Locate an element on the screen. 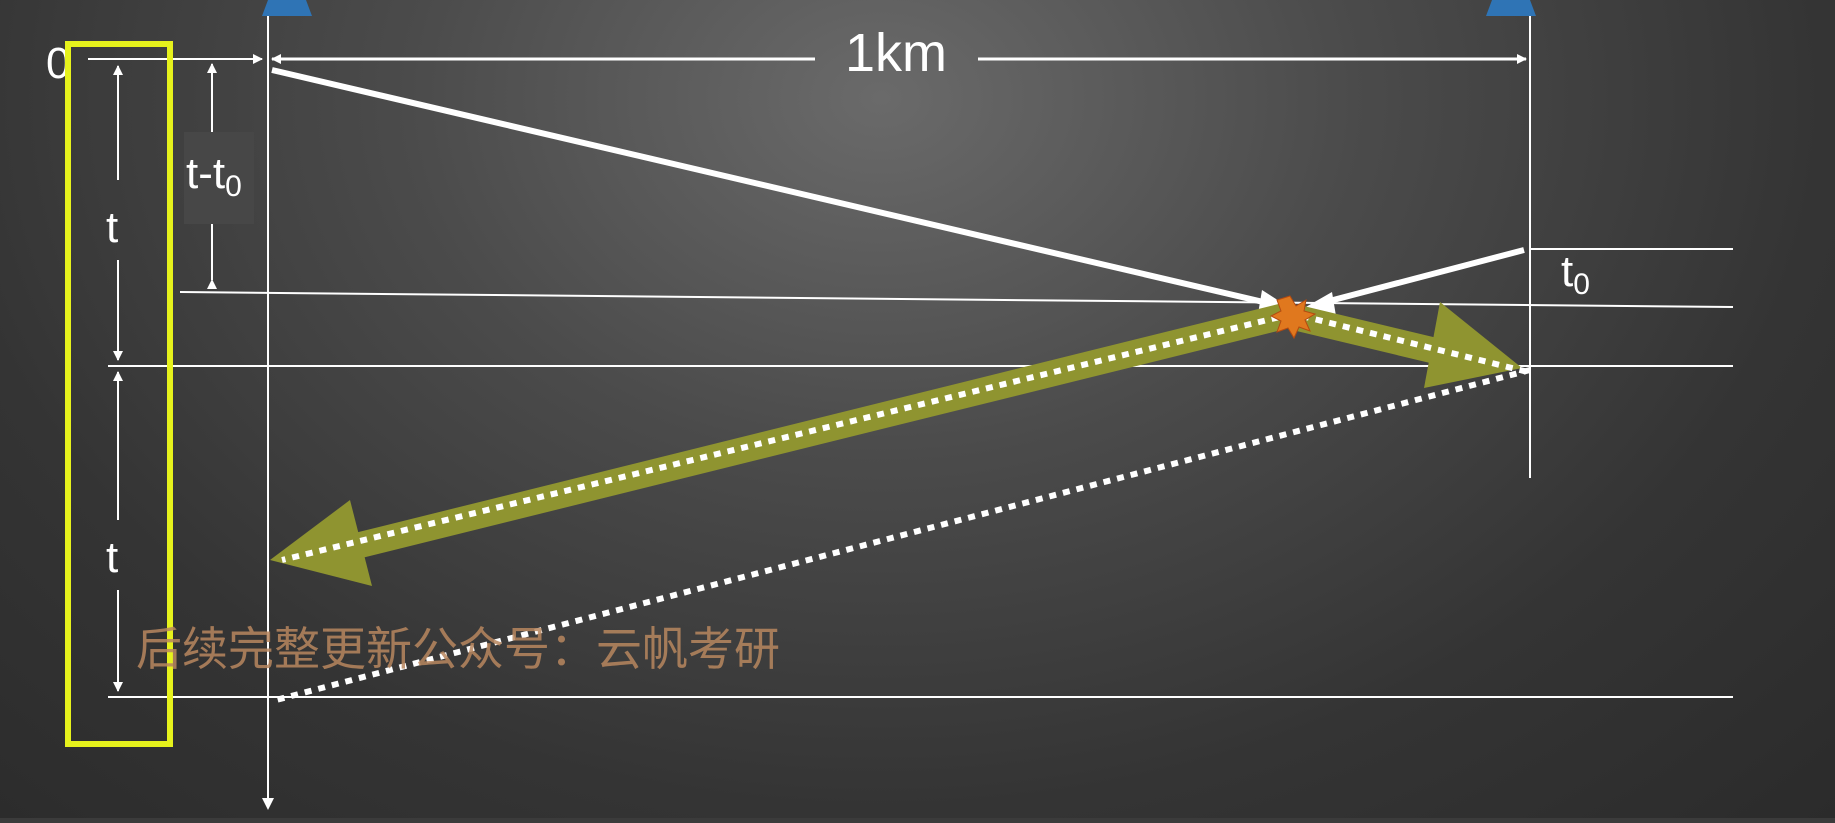 The image size is (1835, 823). jam-signal-to-a-arrowhead-icon is located at coordinates (321, 543).